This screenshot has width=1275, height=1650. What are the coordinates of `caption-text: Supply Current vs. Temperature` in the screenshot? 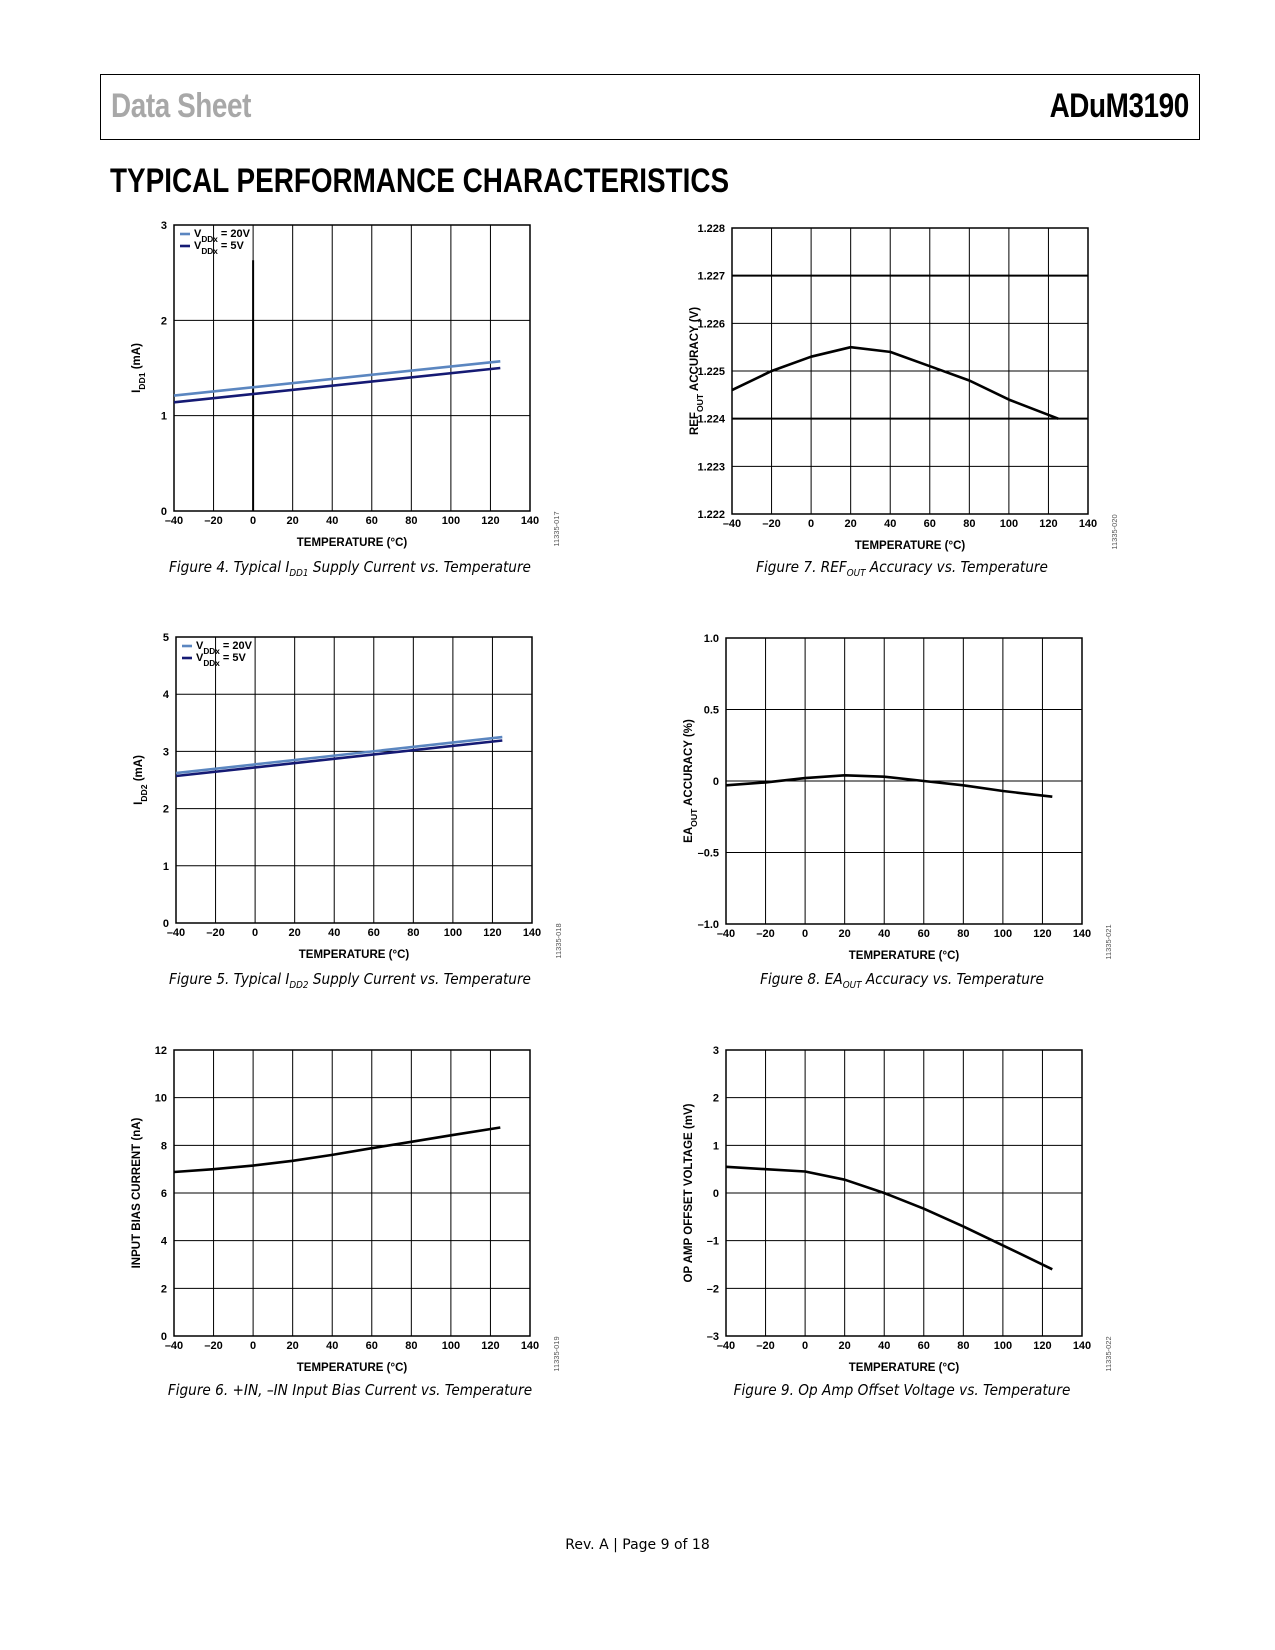 It's located at (419, 567).